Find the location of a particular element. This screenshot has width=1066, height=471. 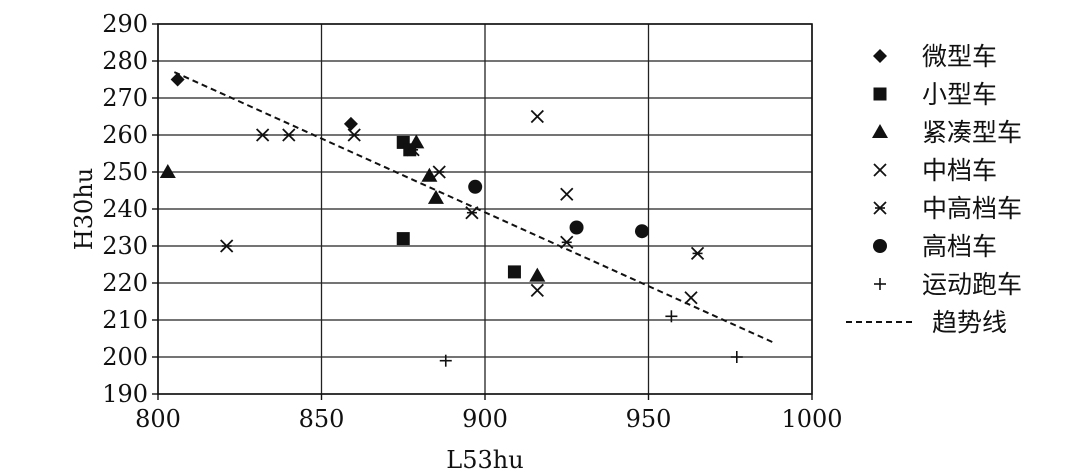

y-tick-label: 250 is located at coordinates (125, 172).